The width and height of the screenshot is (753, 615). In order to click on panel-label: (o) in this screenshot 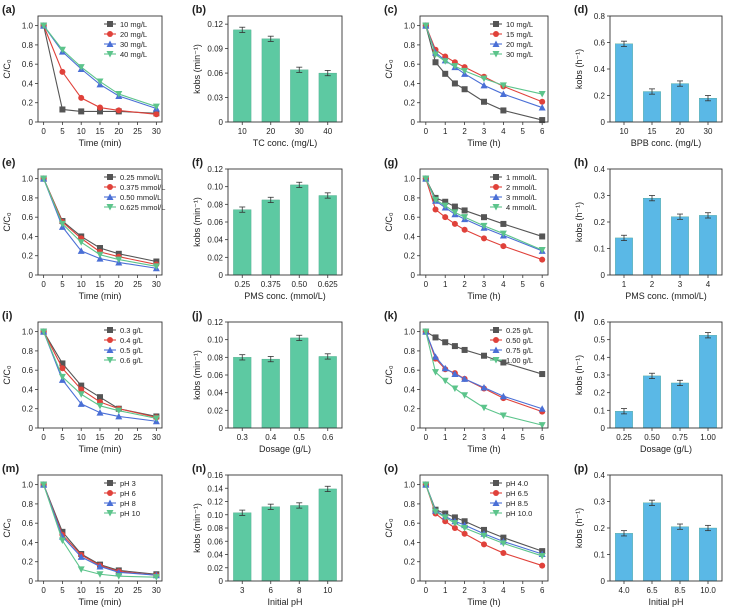, I will do `click(391, 469)`.